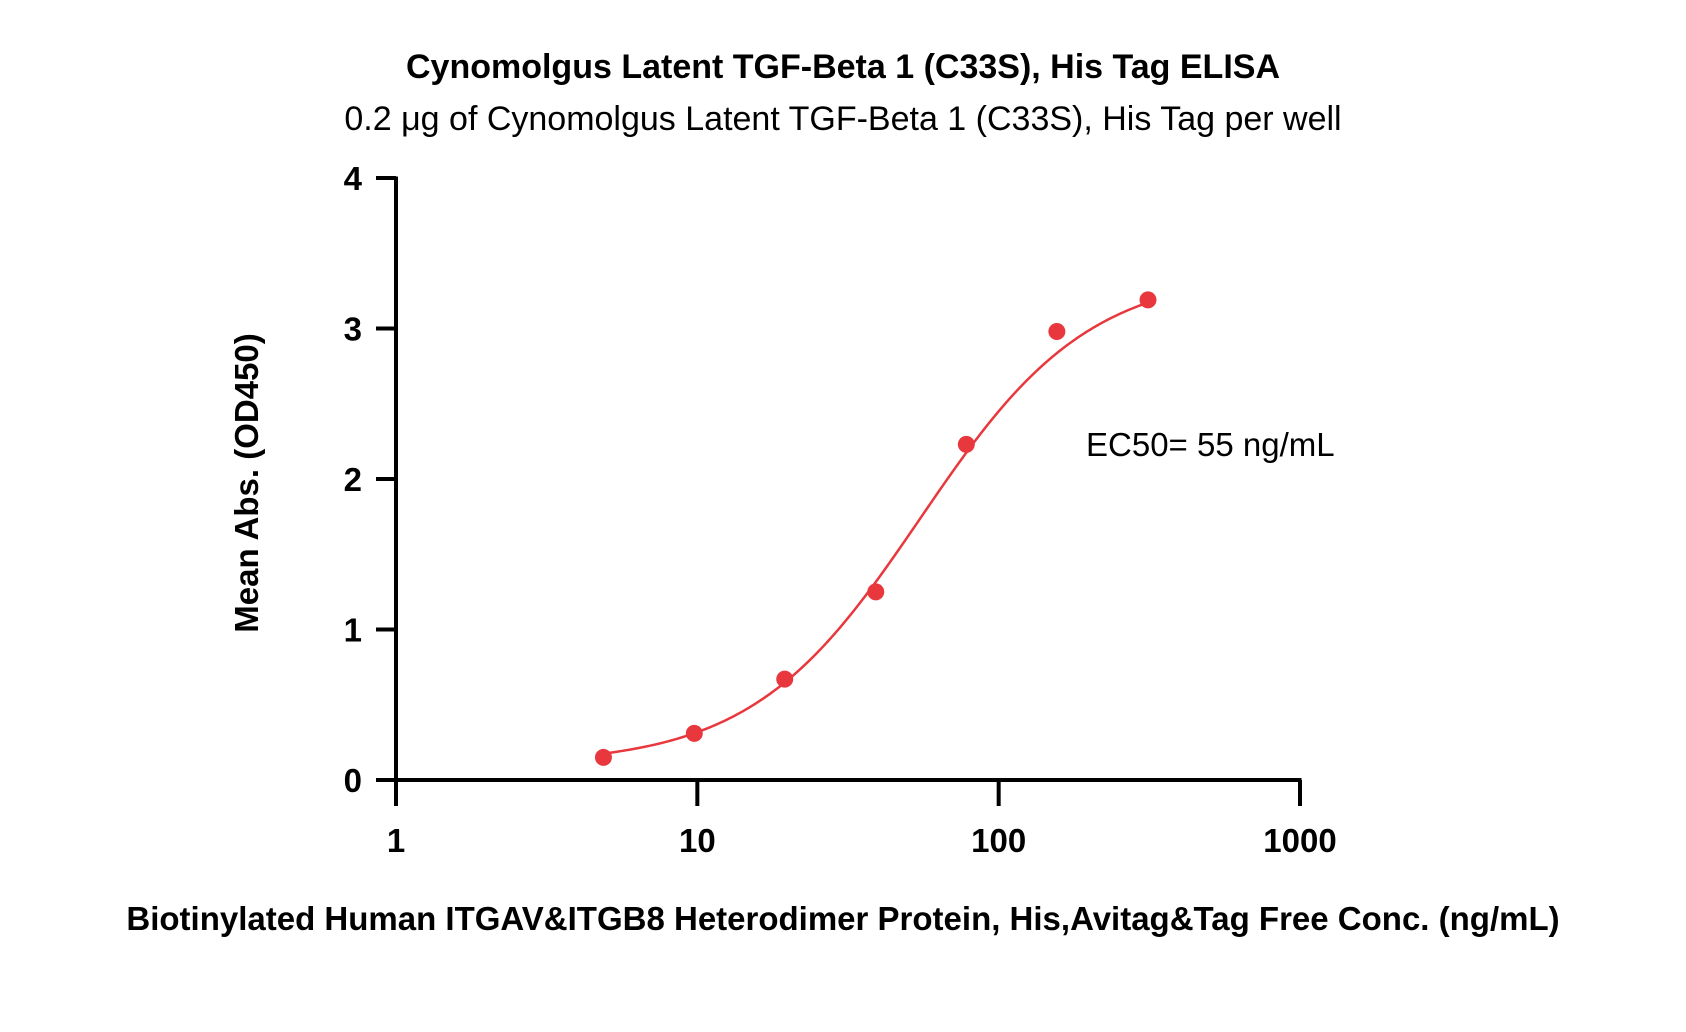 This screenshot has height=1032, width=1686. What do you see at coordinates (862, 818) in the screenshot?
I see `x-axis: 1 10 100 1000` at bounding box center [862, 818].